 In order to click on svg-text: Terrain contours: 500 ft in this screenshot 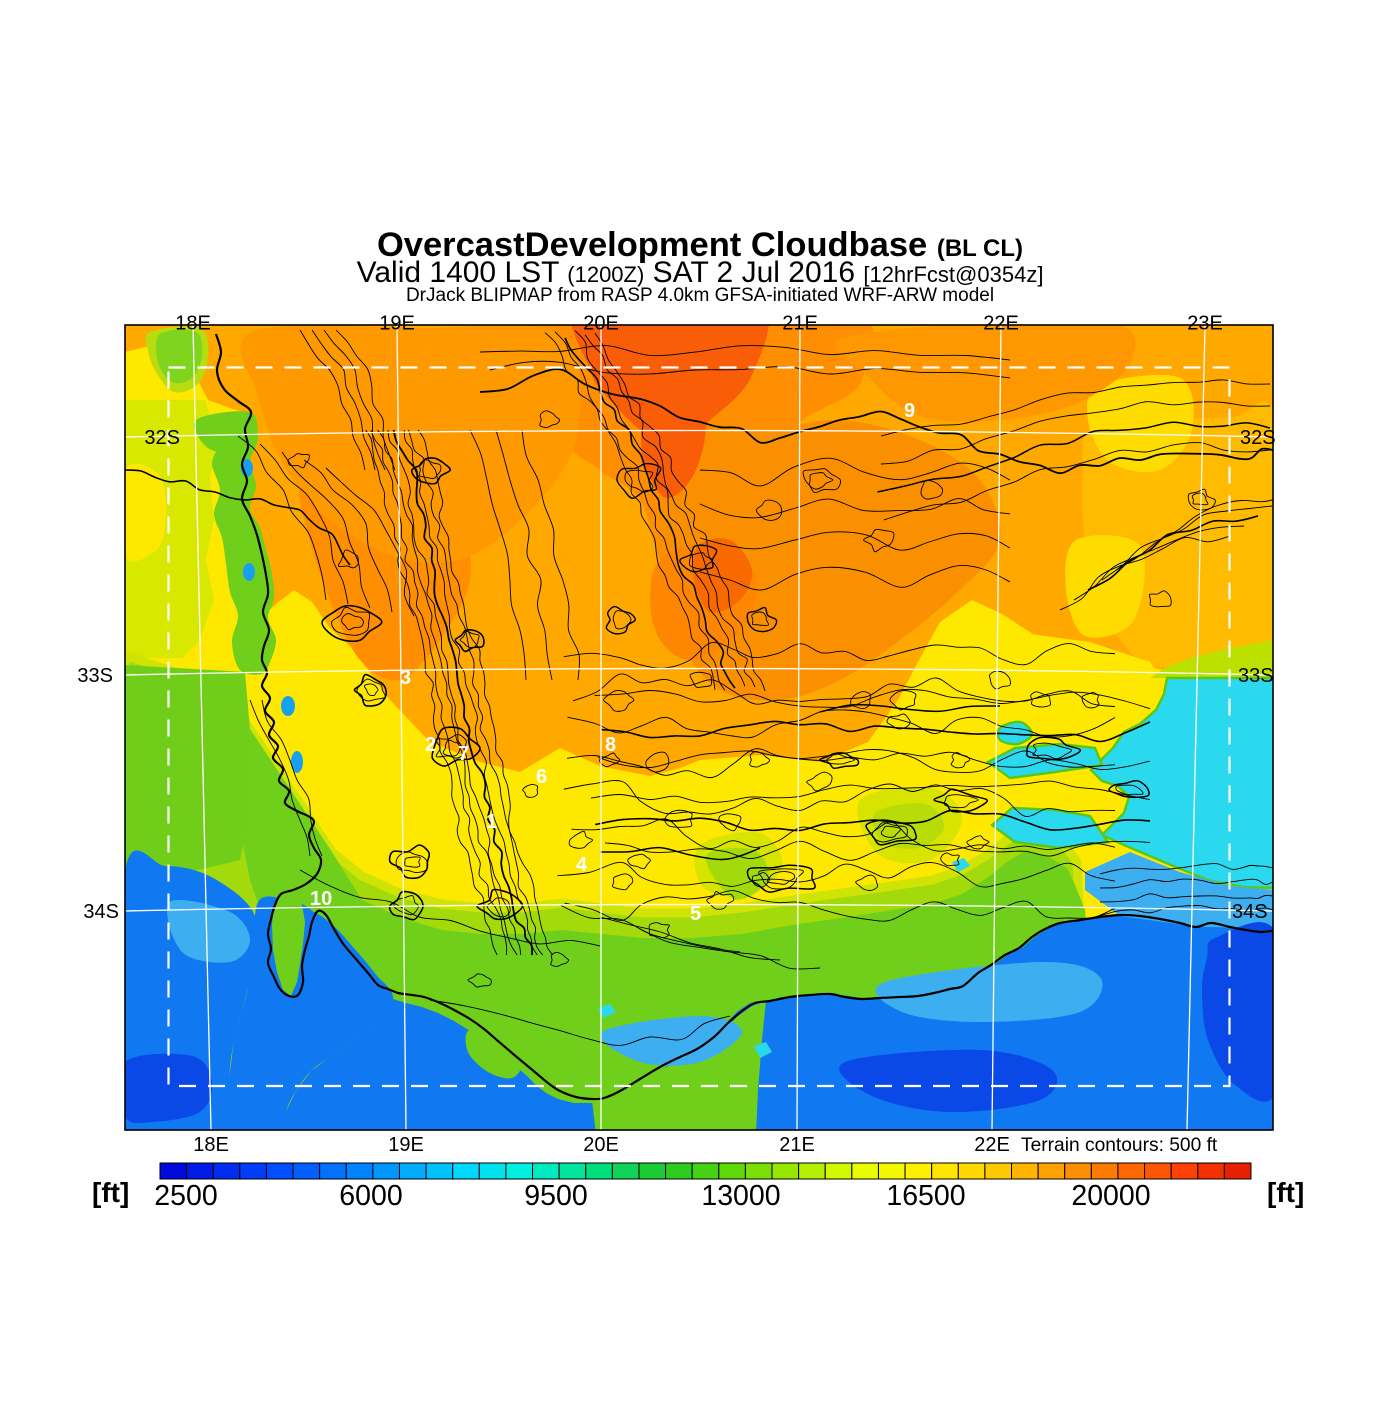, I will do `click(1119, 1145)`.